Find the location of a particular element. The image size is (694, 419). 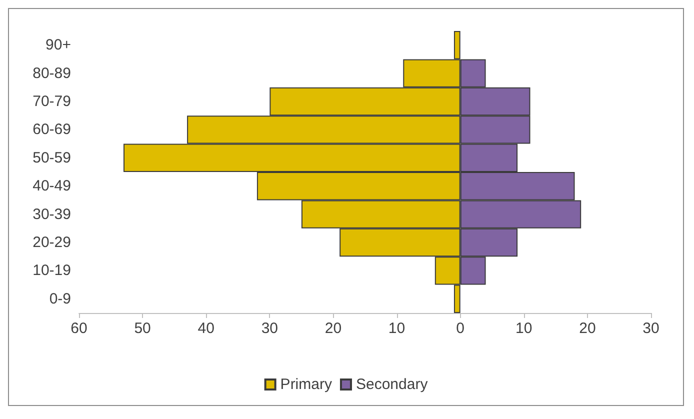

y-tick-label: 60-69 is located at coordinates (51, 129).